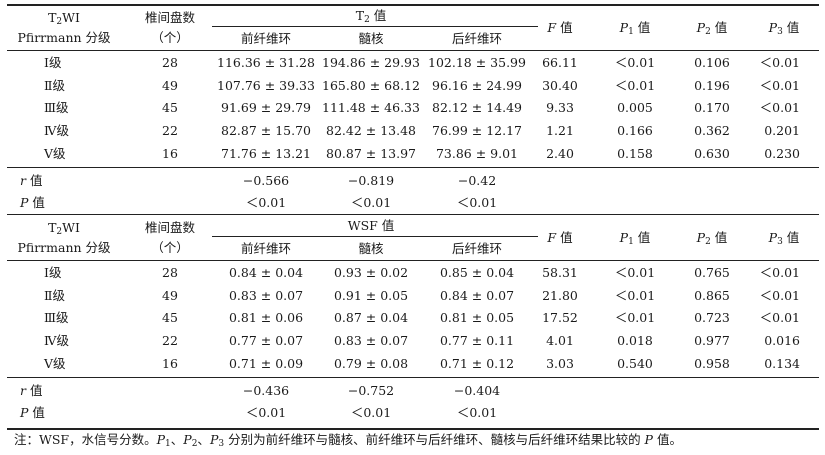 Image resolution: width=825 pixels, height=455 pixels. Describe the element at coordinates (23, 390) in the screenshot. I see `r-label-italic: r` at that location.